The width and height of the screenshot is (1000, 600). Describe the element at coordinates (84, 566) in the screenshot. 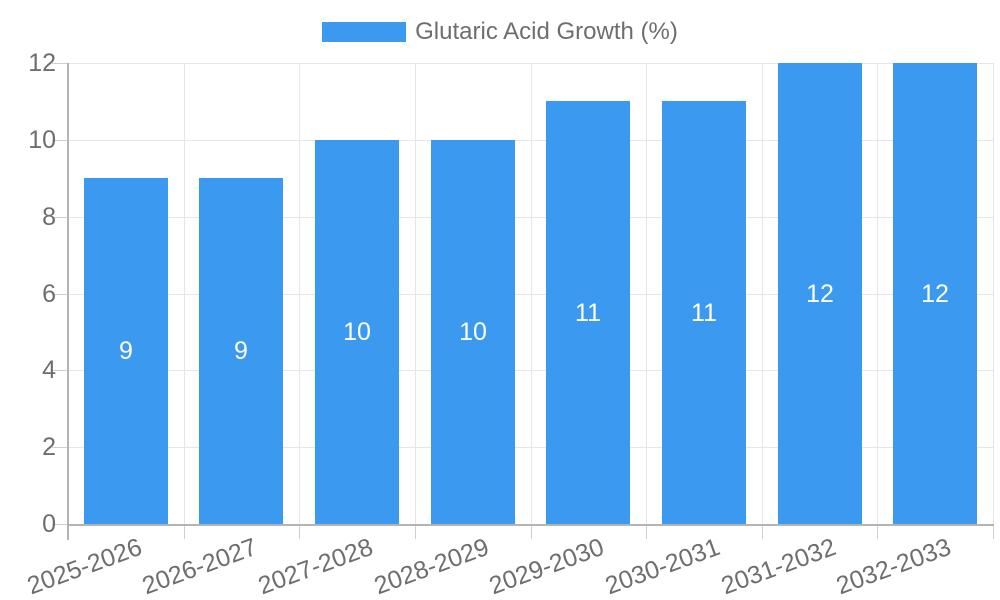

I see `x-axis-label: 2025-2026` at that location.